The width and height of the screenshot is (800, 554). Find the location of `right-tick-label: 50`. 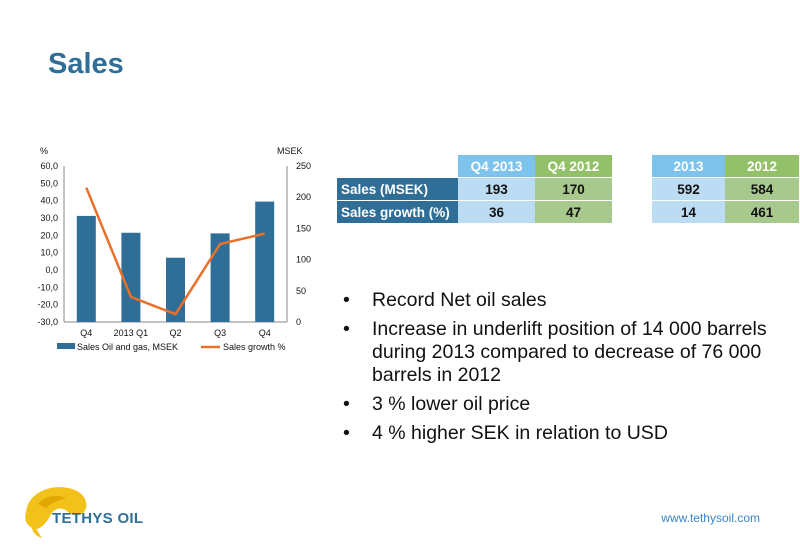

right-tick-label: 50 is located at coordinates (301, 291).